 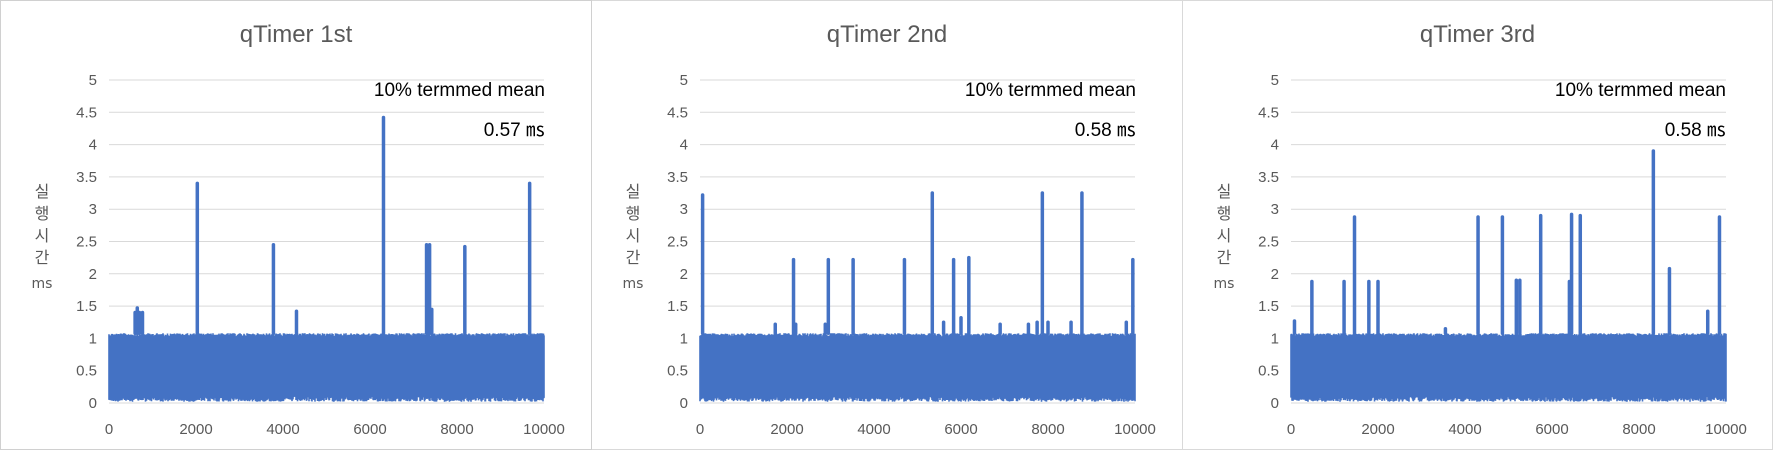 I want to click on chart-title: qTimer 1st, so click(x=296, y=34).